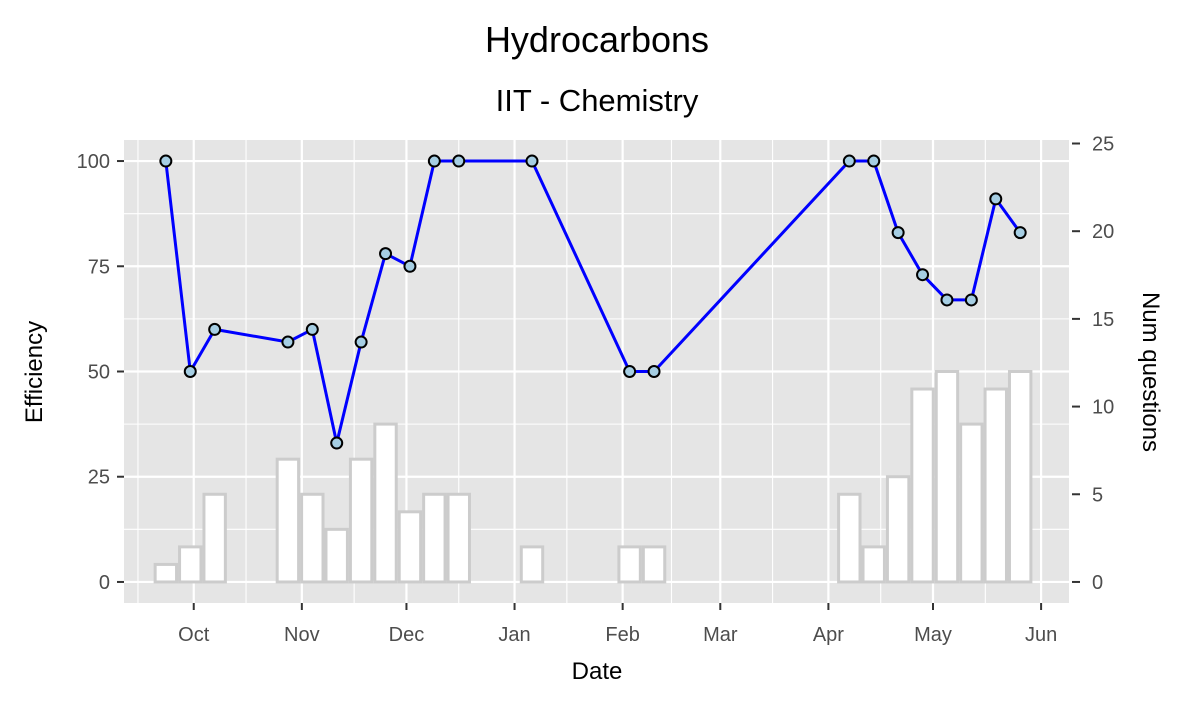  Describe the element at coordinates (302, 635) in the screenshot. I see `x-tick-label: Nov` at that location.